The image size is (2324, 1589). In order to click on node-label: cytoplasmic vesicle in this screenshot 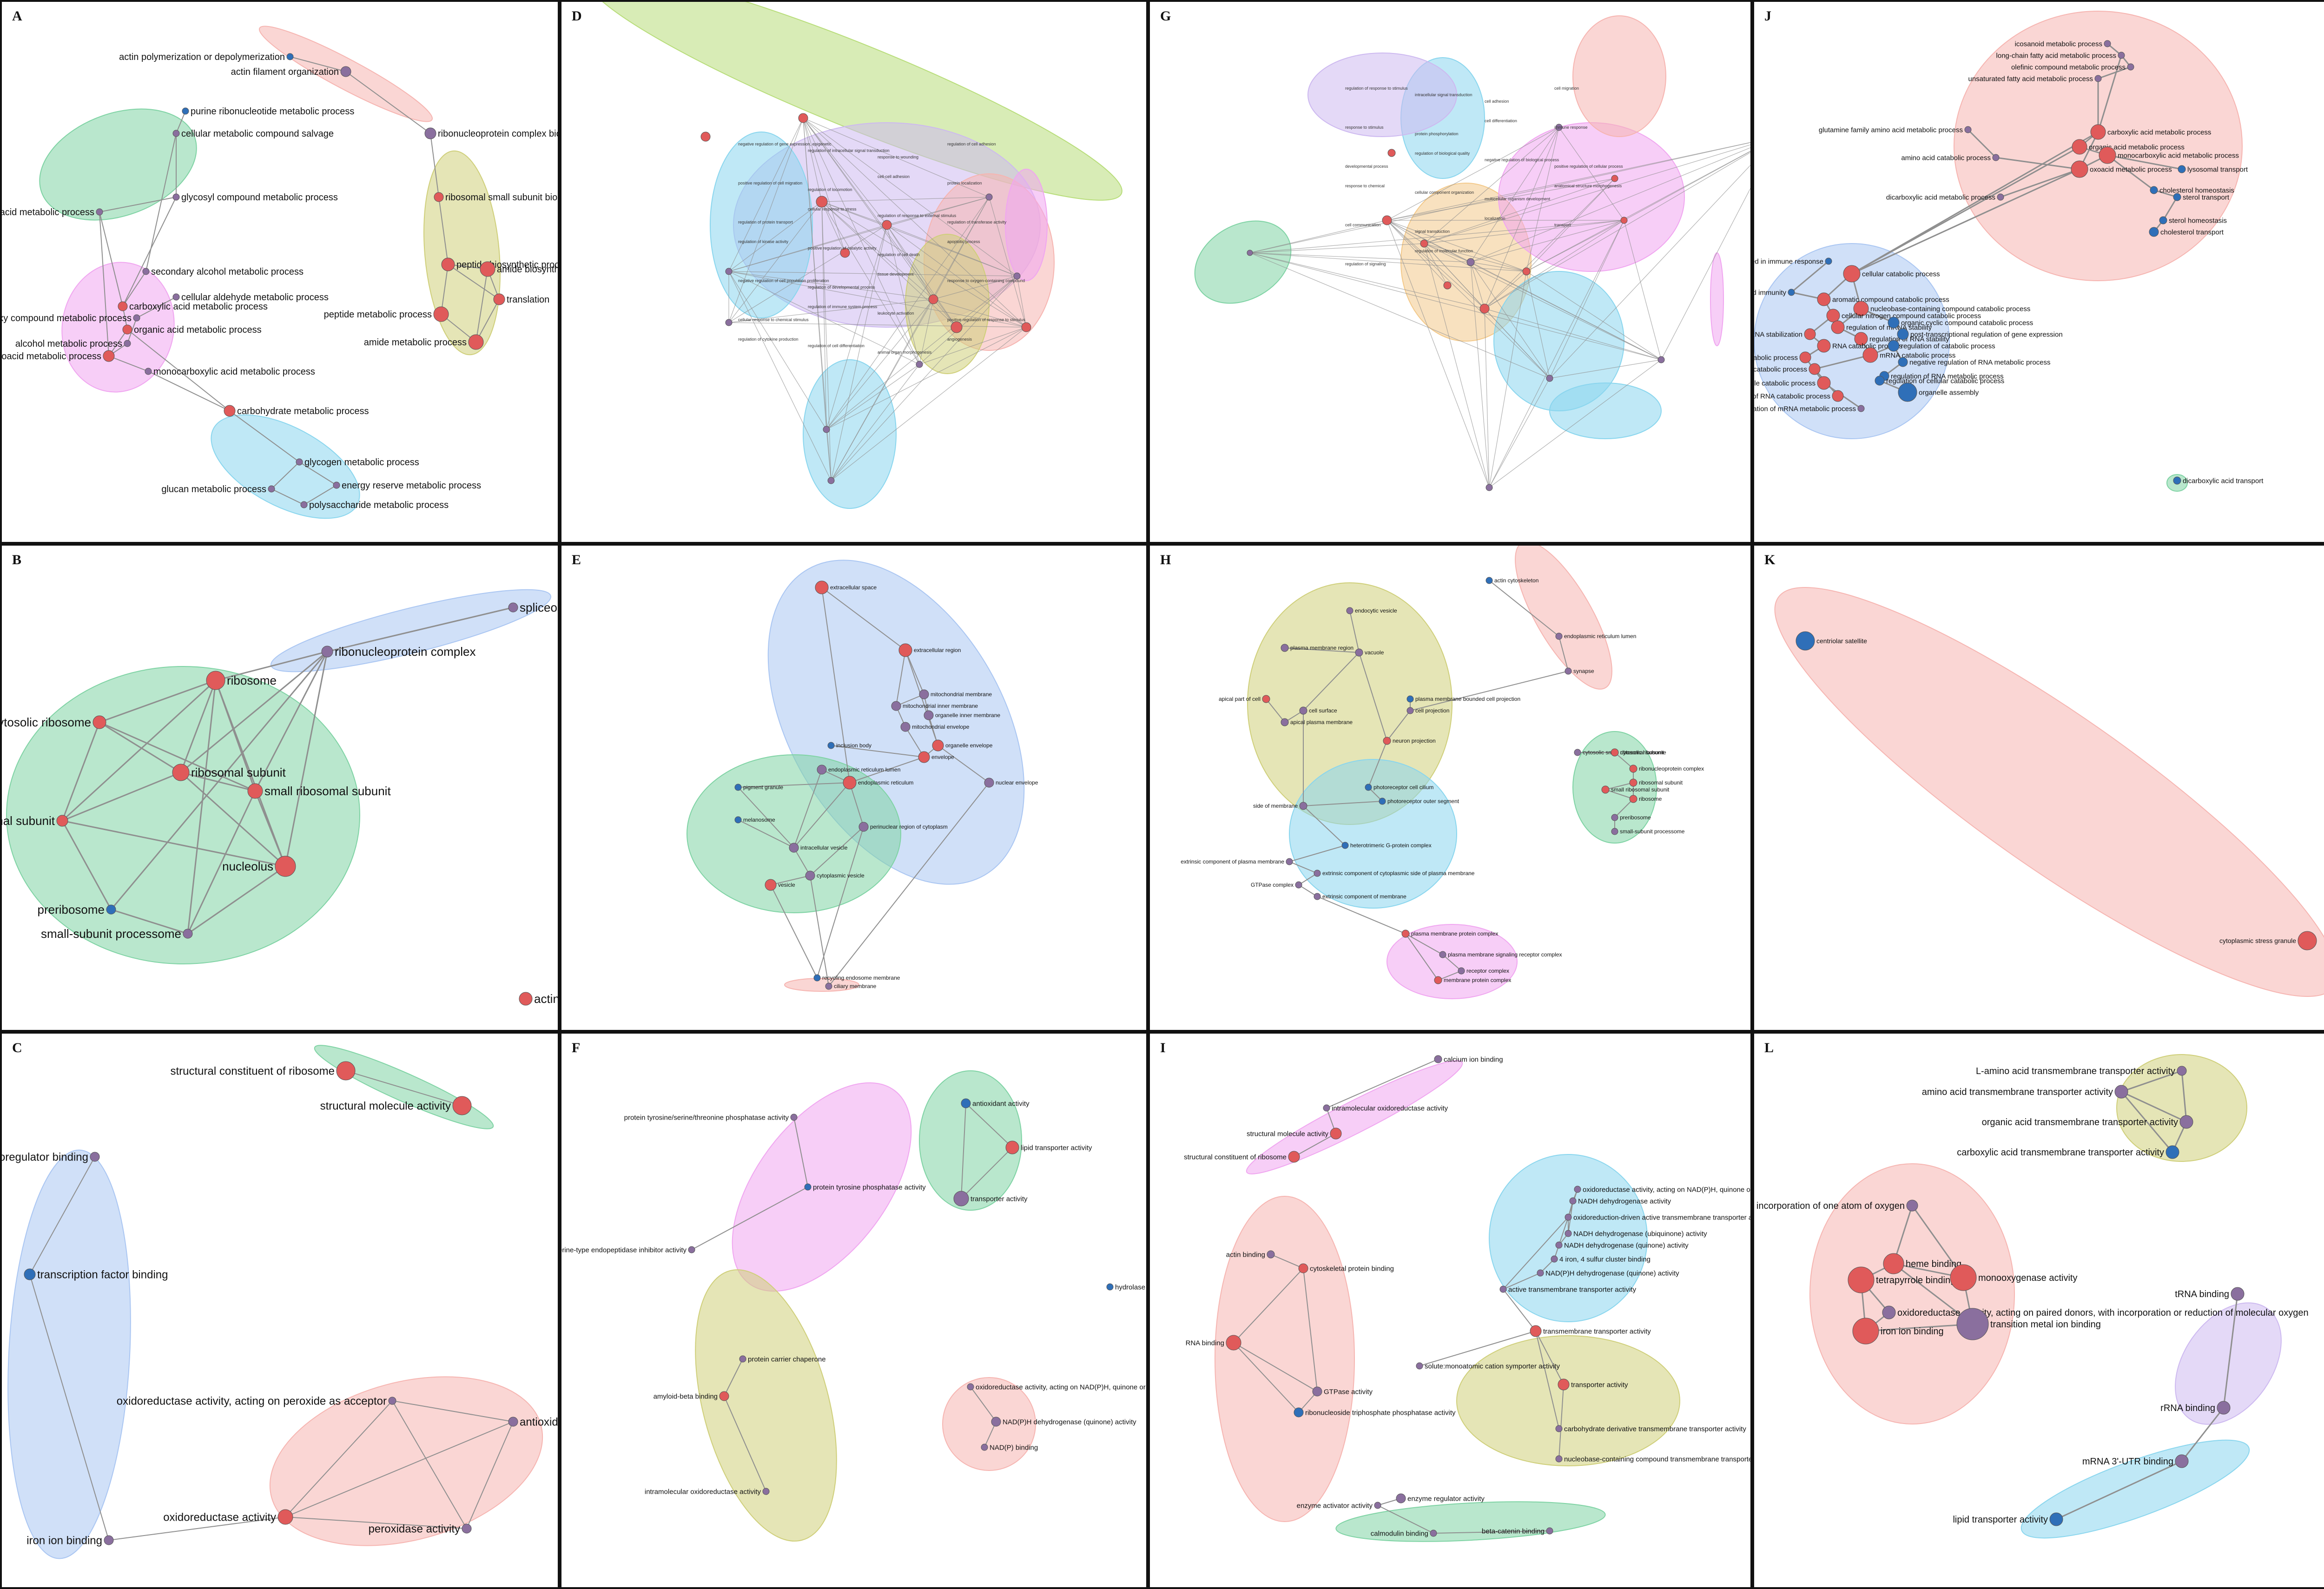, I will do `click(841, 875)`.